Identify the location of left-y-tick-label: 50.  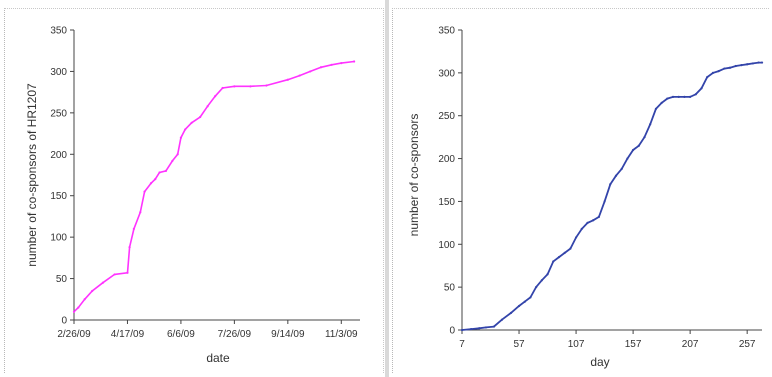
(62, 279).